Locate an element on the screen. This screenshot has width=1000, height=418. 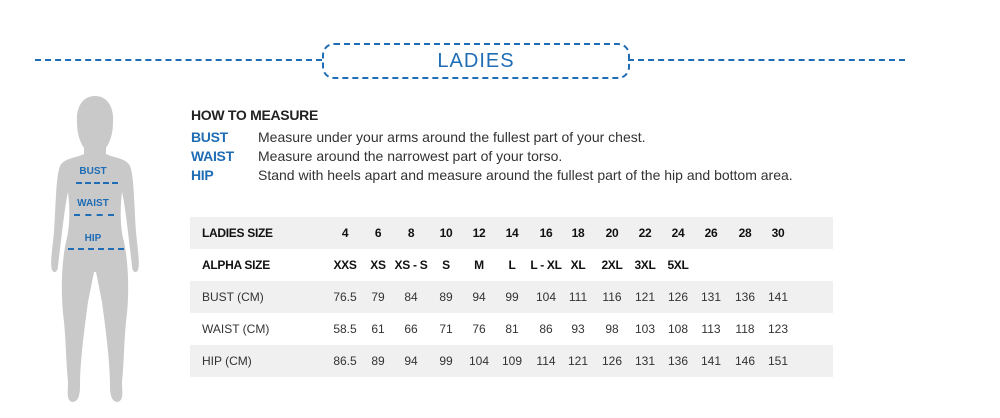
row-label: ALPHA SIZE is located at coordinates (236, 265).